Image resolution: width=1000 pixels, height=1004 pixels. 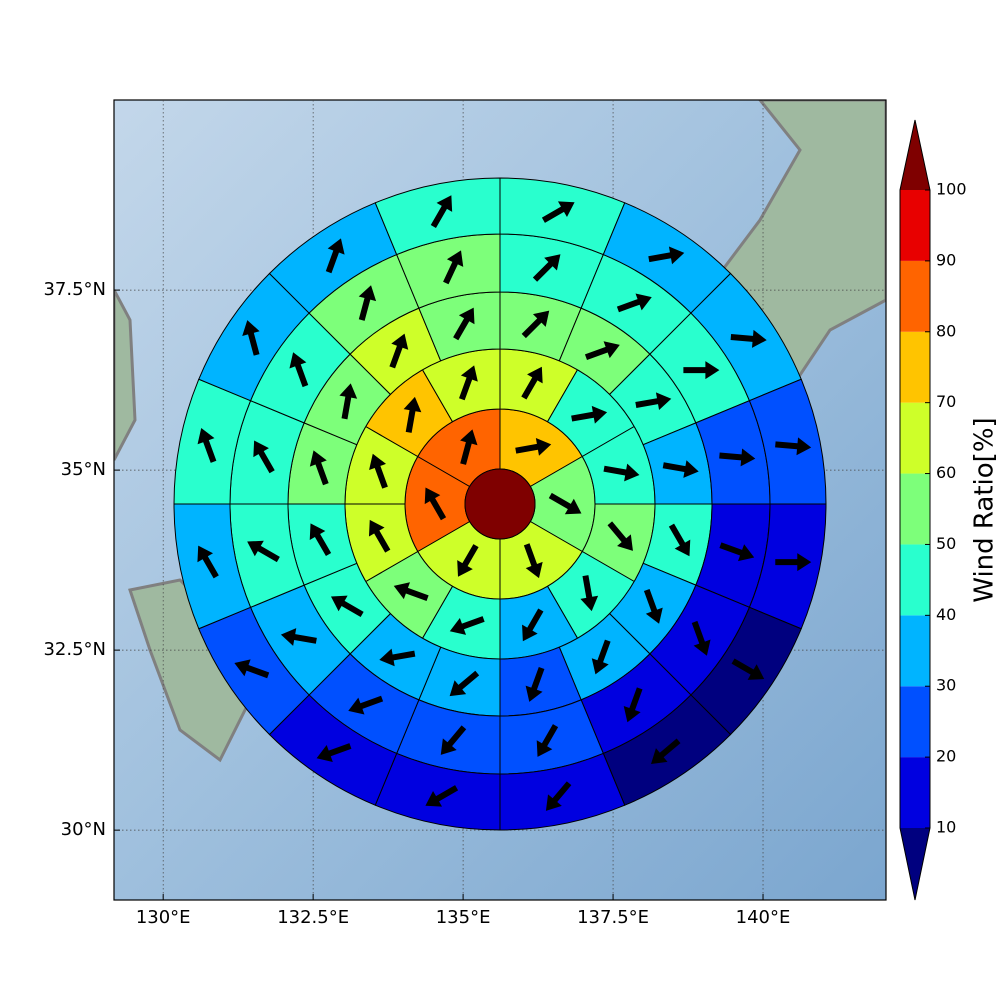 I want to click on colorbar-tick-label: 70, so click(x=946, y=401).